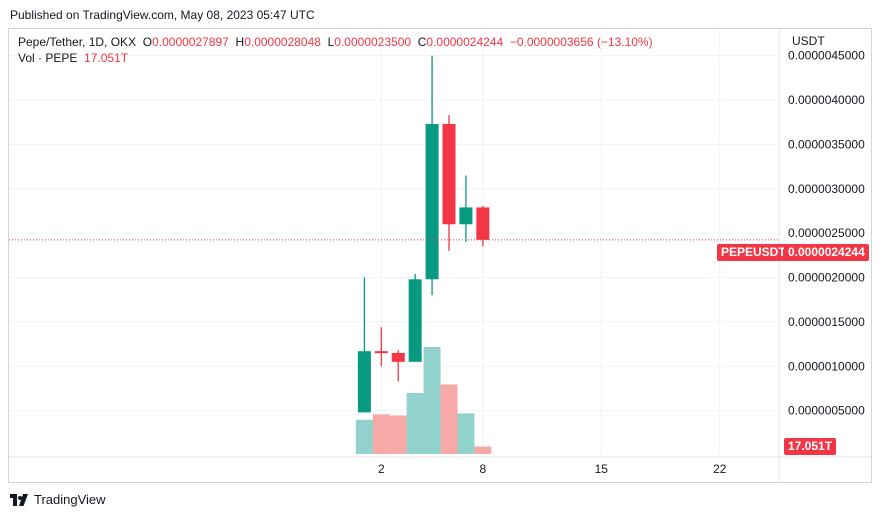 The height and width of the screenshot is (518, 882). I want to click on close-label: C, so click(422, 42).